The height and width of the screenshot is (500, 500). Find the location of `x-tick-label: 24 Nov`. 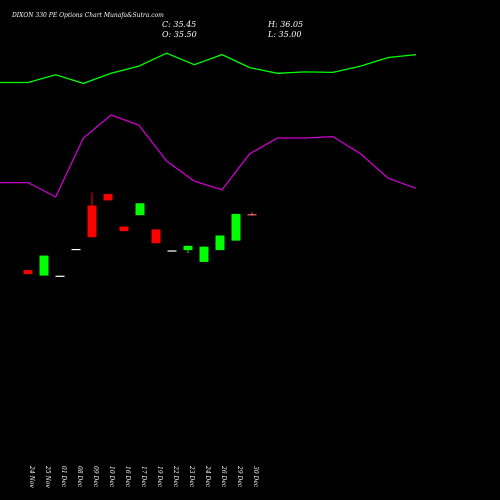

x-tick-label: 24 Nov is located at coordinates (31, 476).